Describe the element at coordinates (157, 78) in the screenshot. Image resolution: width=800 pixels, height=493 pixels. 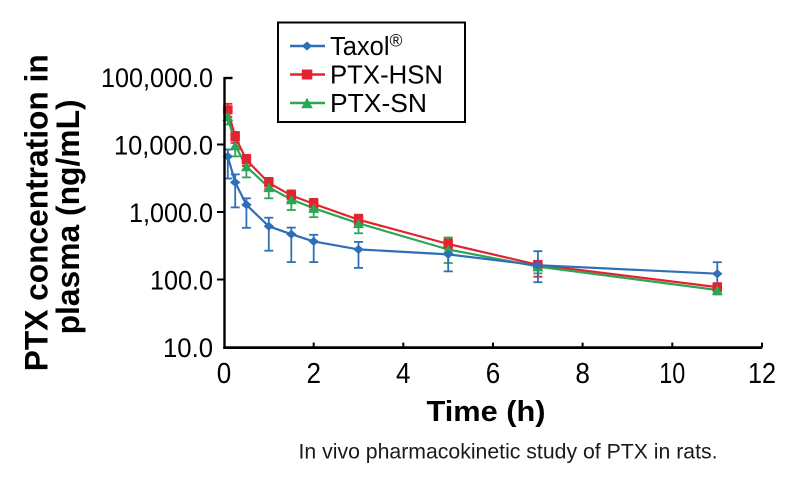
I see `svg-text: 100,000.0` at that location.